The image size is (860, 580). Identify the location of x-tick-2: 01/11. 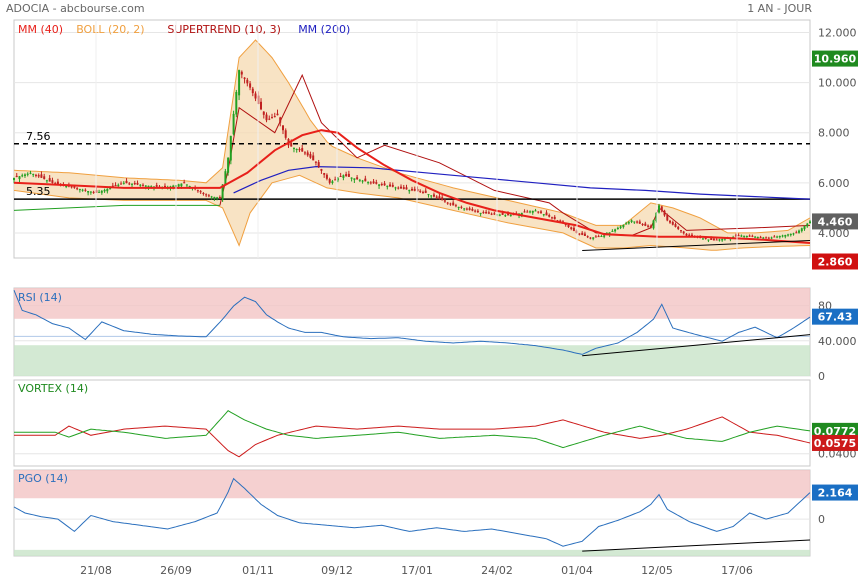
(258, 570).